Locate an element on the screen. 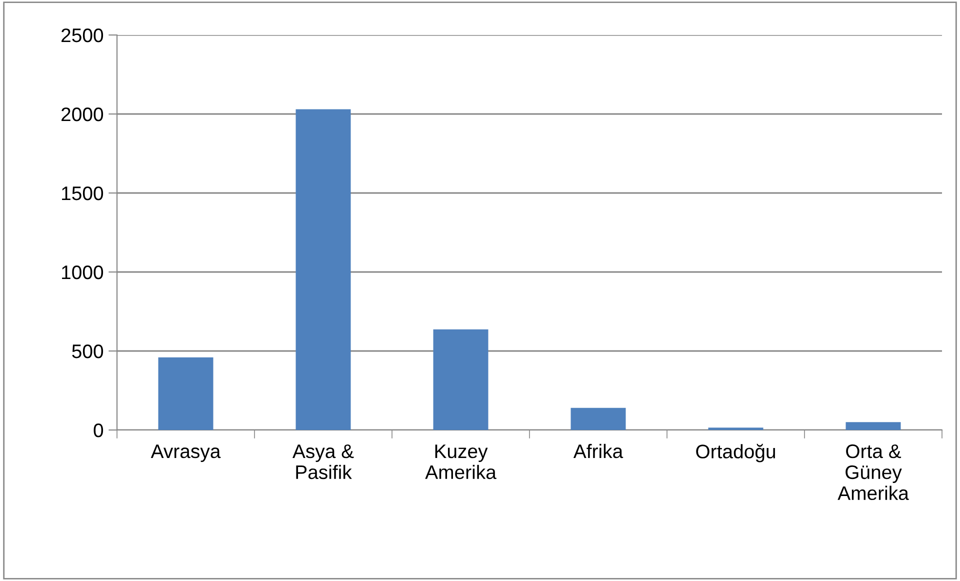 The image size is (960, 581). y-tick-label: 2000 is located at coordinates (83, 114).